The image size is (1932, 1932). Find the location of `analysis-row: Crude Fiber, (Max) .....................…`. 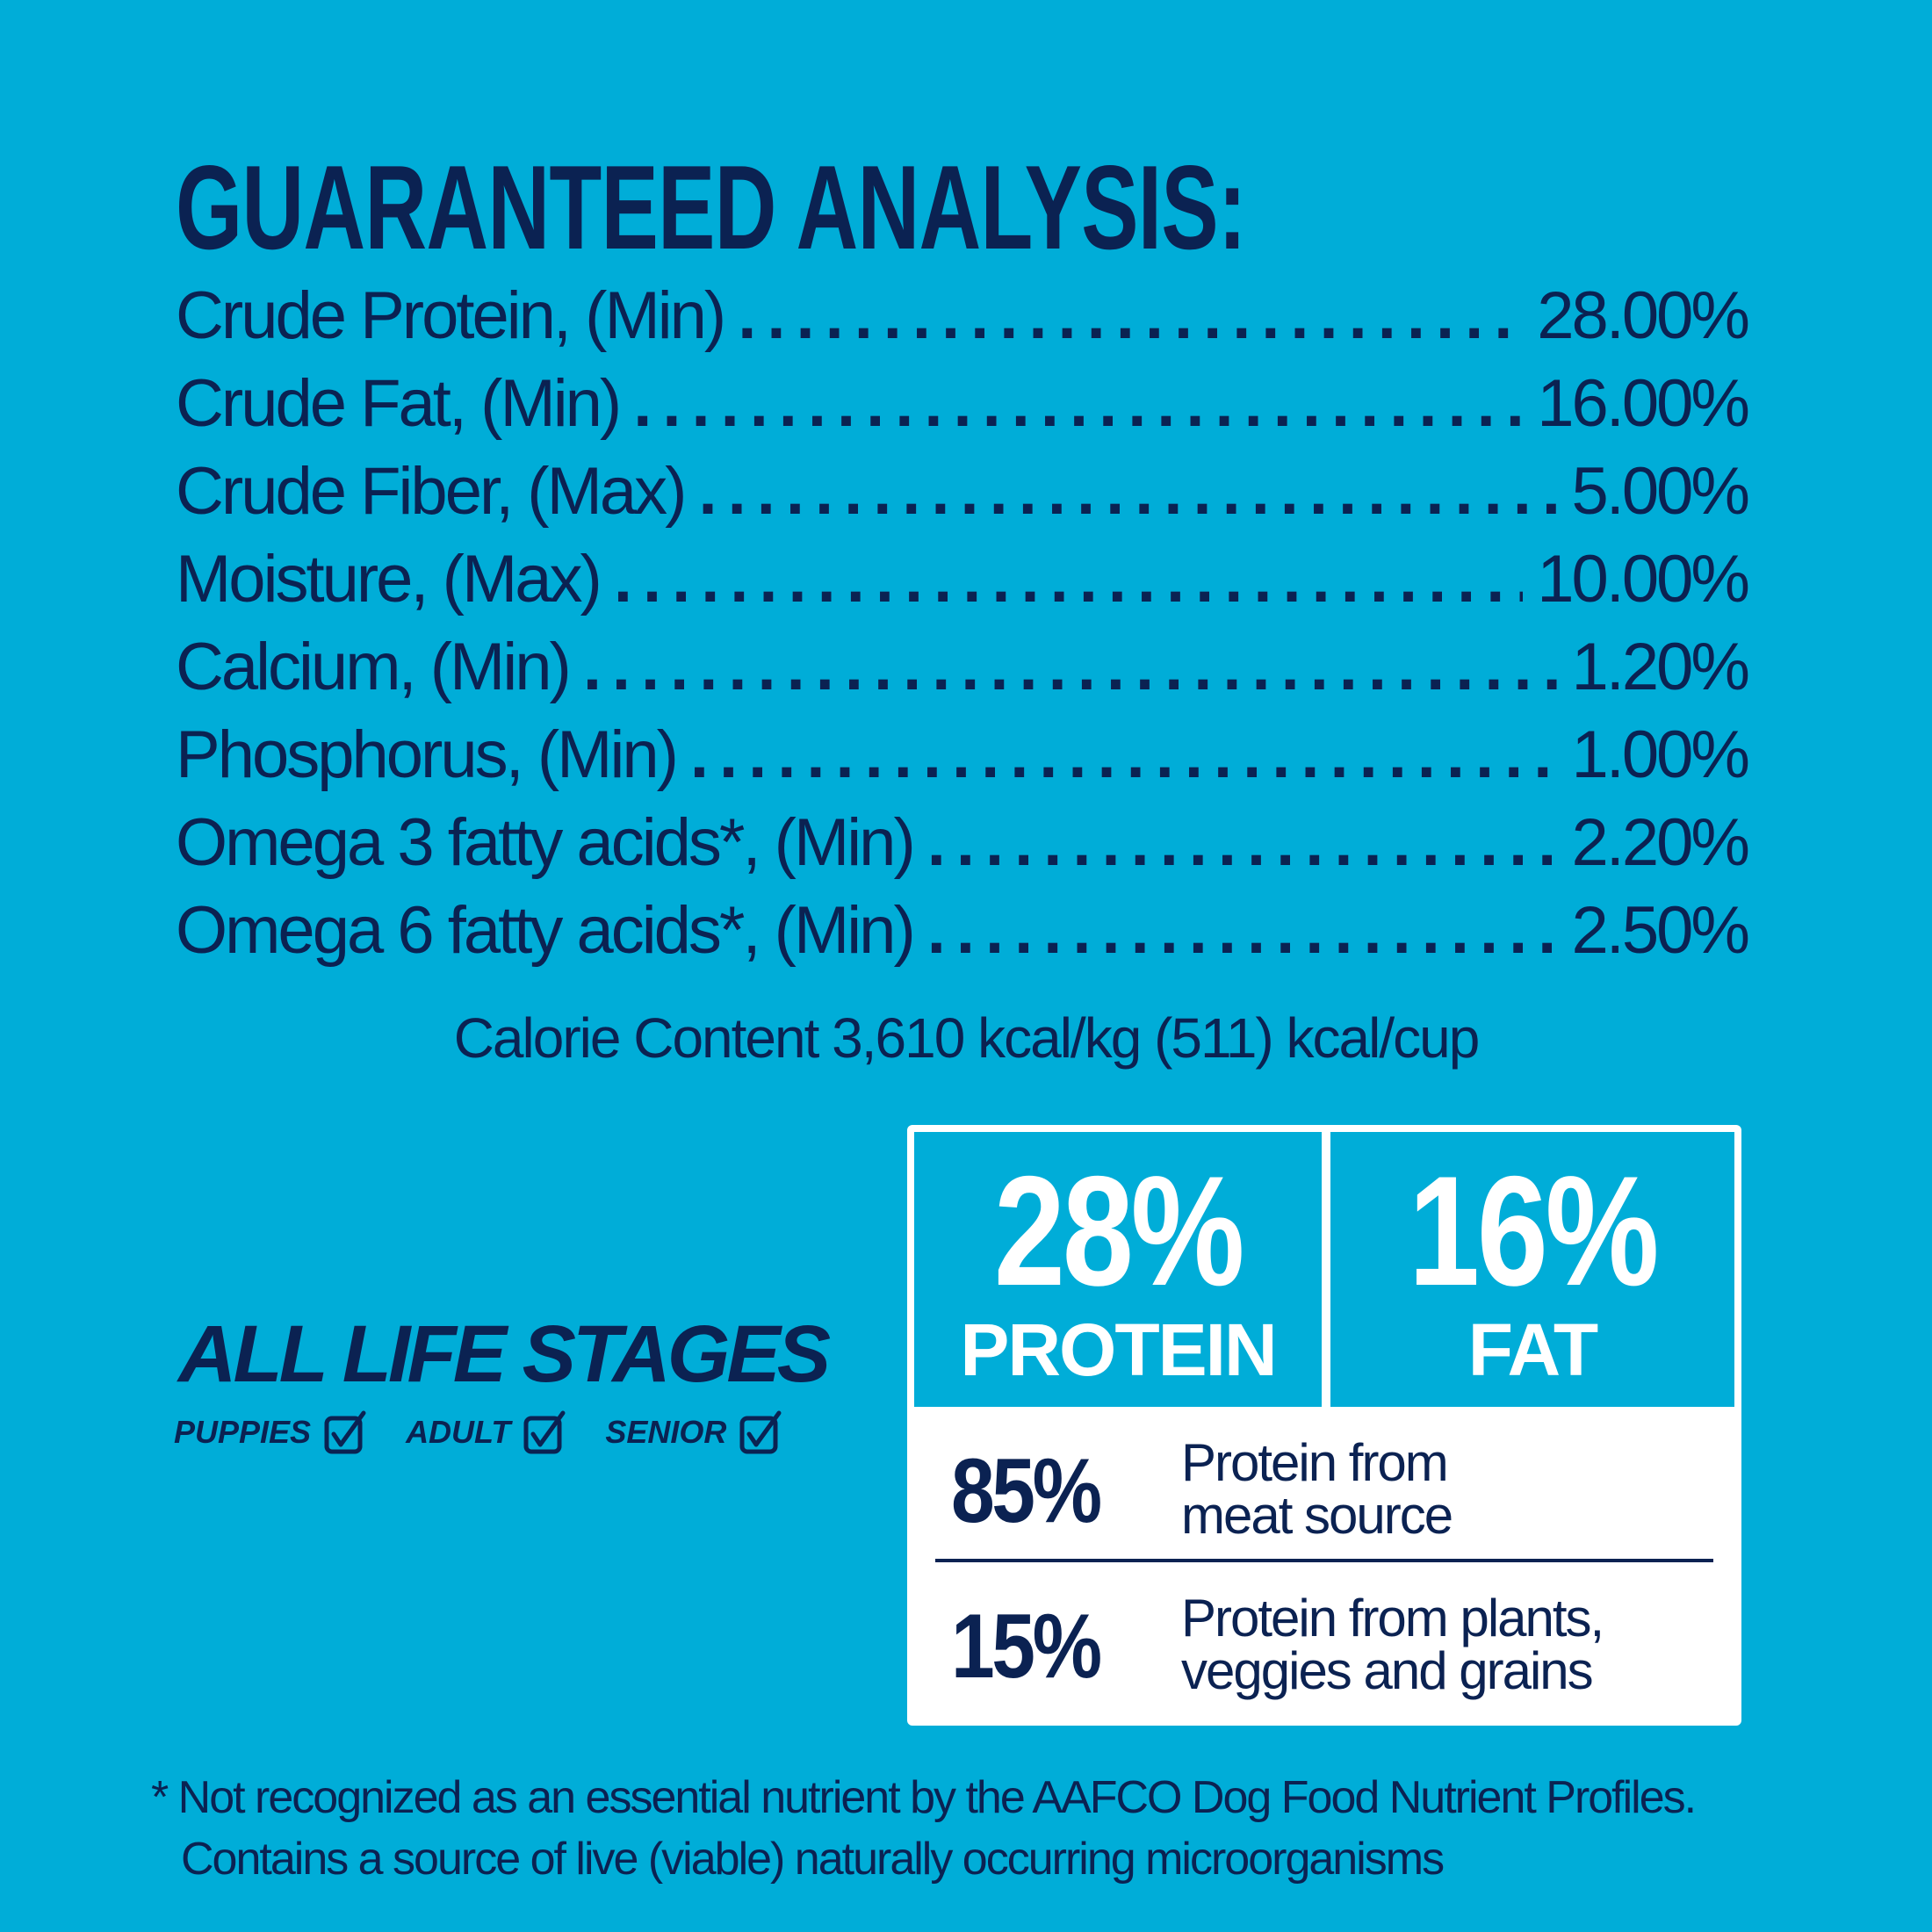

analysis-row: Crude Fiber, (Max) .....................… is located at coordinates (963, 492).